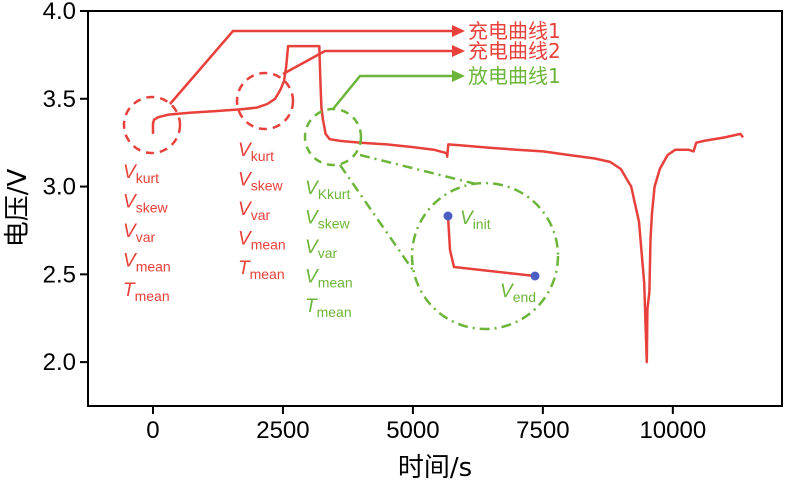  I want to click on charge1-feature-circle, so click(152, 125).